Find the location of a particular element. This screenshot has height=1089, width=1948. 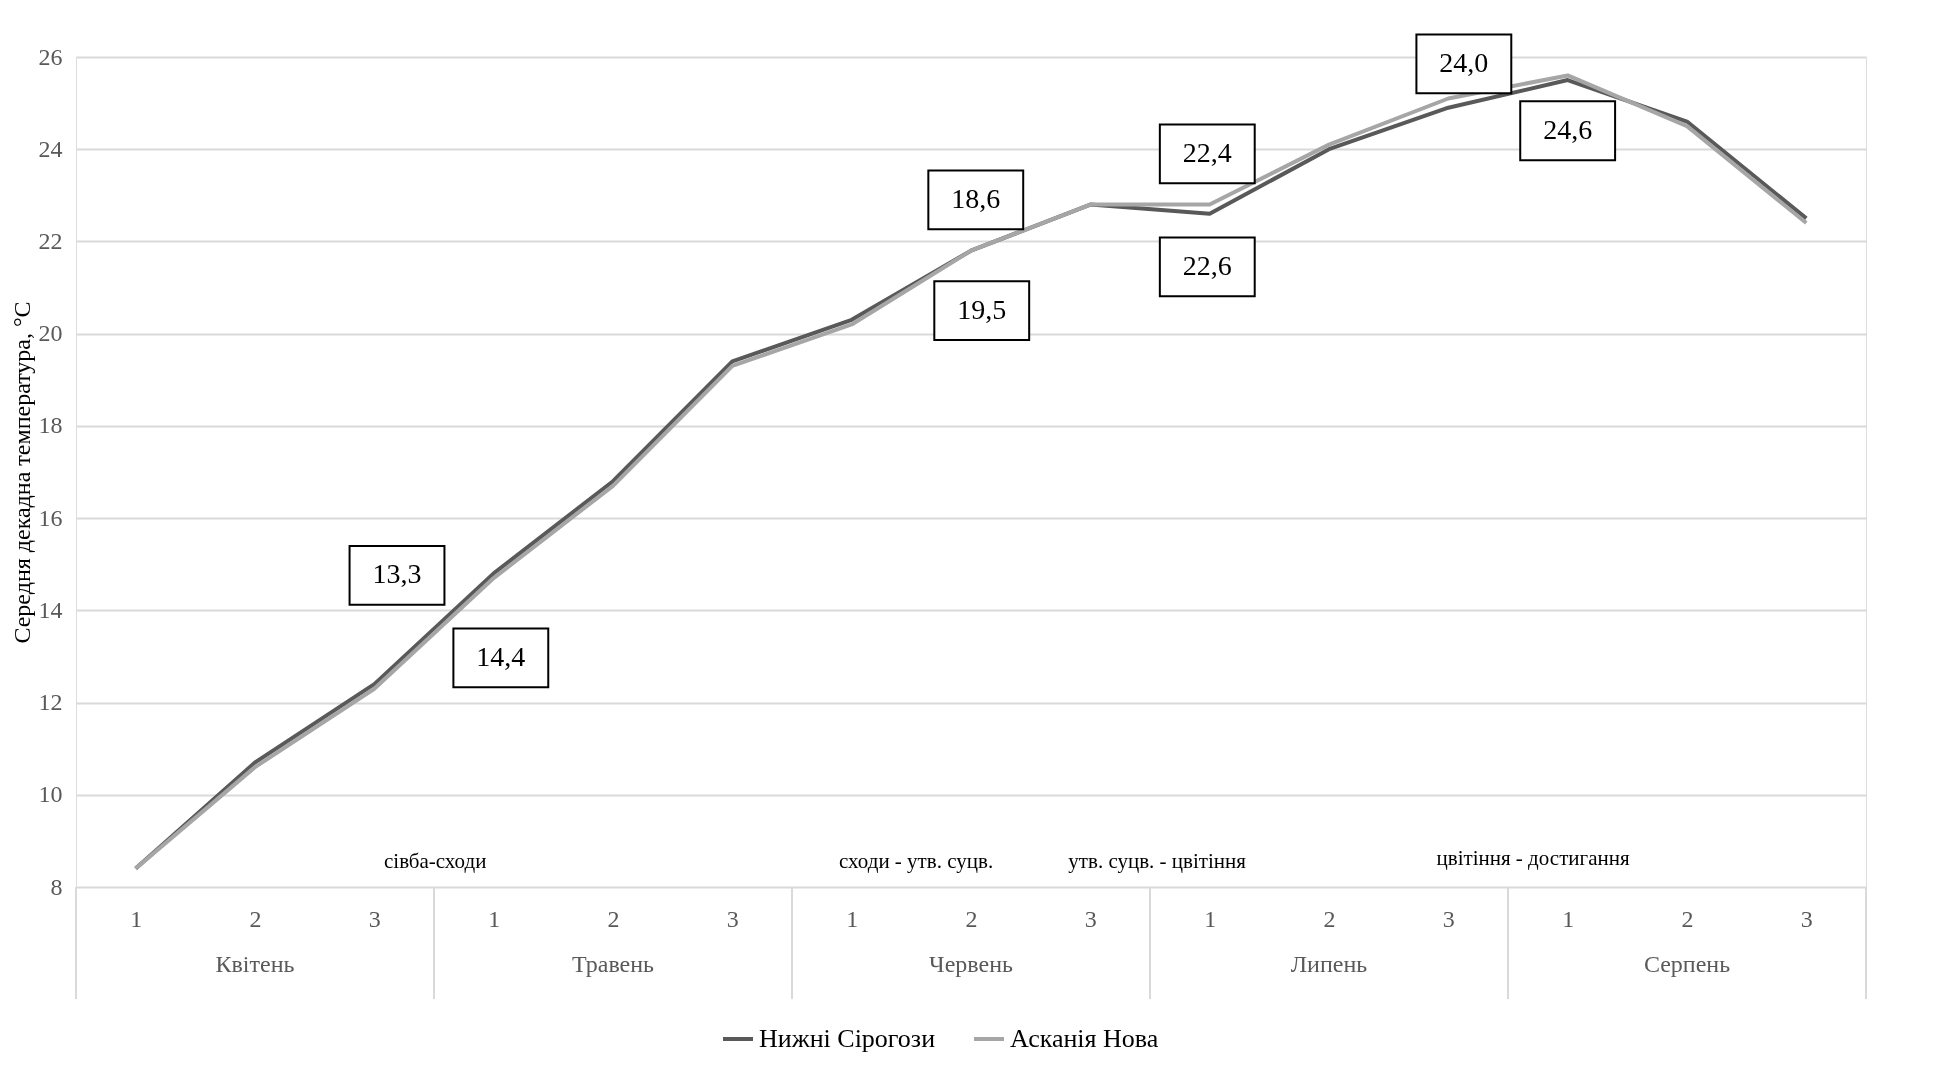

annotation: 18,6 is located at coordinates (976, 198).